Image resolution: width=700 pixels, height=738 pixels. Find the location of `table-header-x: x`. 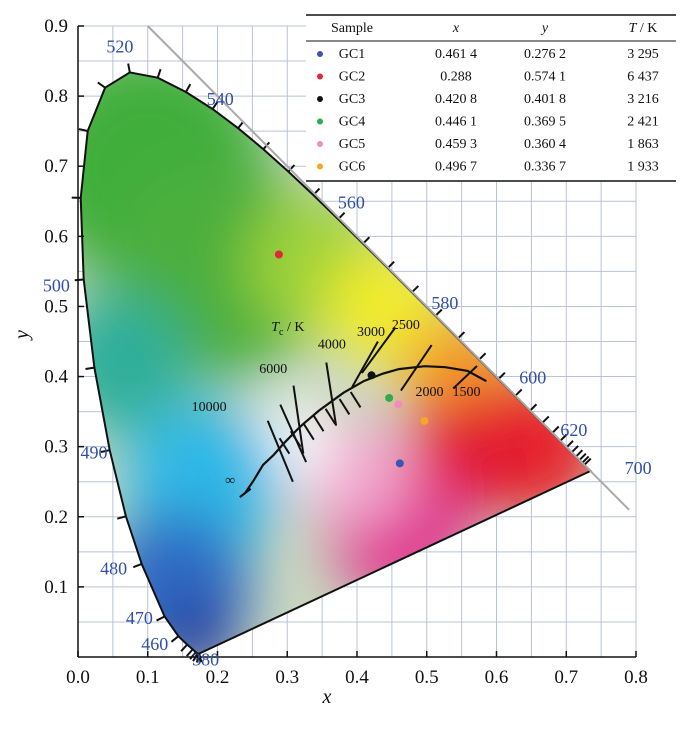

table-header-x: x is located at coordinates (456, 28).